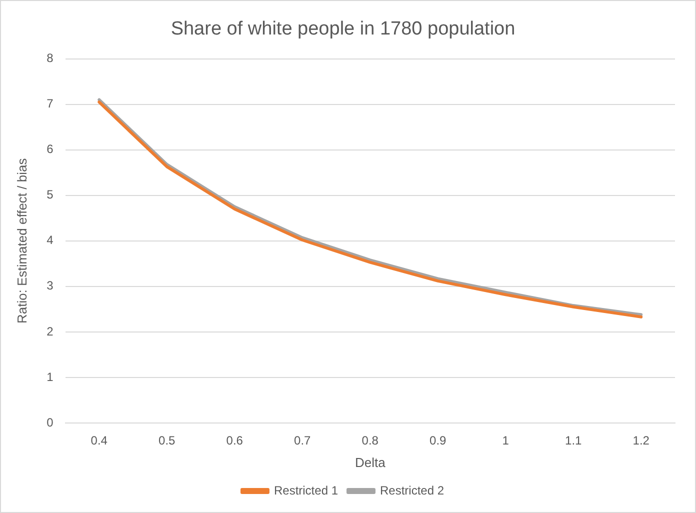 Image resolution: width=696 pixels, height=513 pixels. What do you see at coordinates (50, 377) in the screenshot?
I see `y-tick-label: 1` at bounding box center [50, 377].